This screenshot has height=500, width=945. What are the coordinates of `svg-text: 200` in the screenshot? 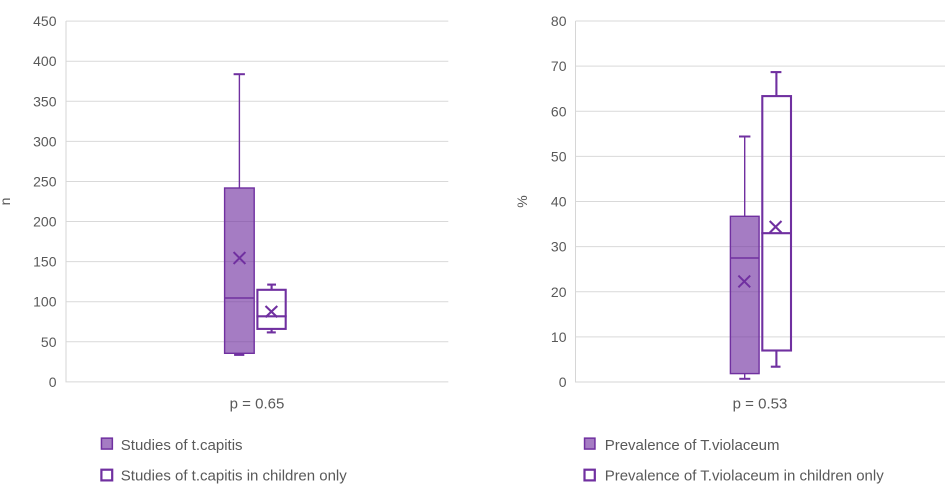 It's located at (45, 222).